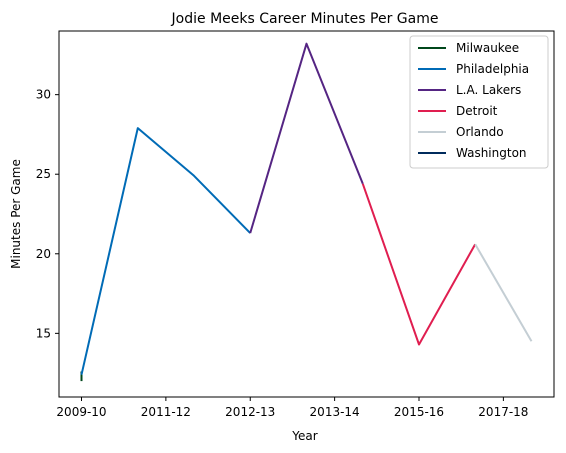  Describe the element at coordinates (306, 138) in the screenshot. I see `series-line-l-a-lakers` at that location.